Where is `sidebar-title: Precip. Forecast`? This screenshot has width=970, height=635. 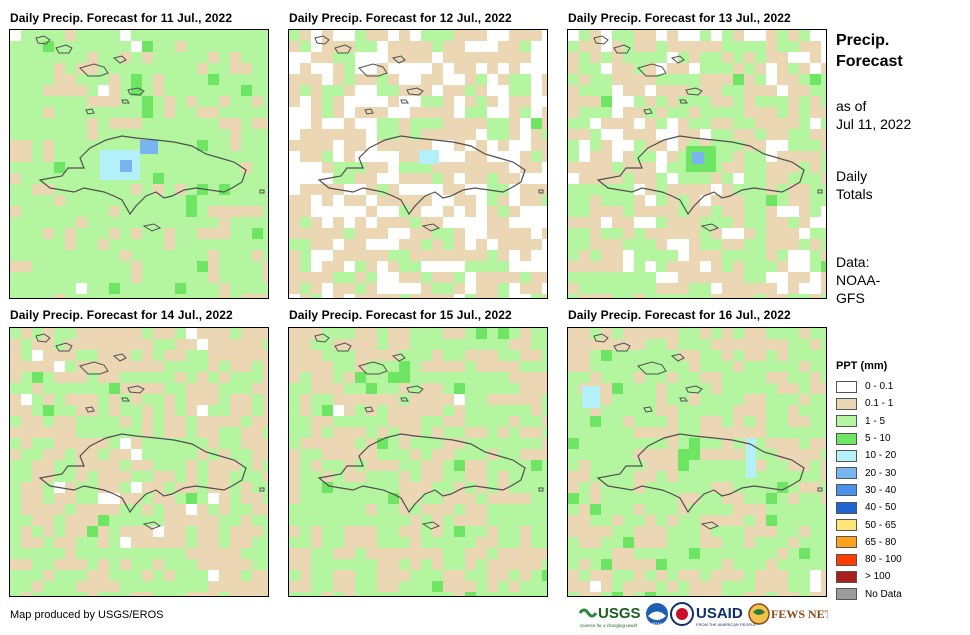
sidebar-title: Precip. Forecast is located at coordinates (869, 51).